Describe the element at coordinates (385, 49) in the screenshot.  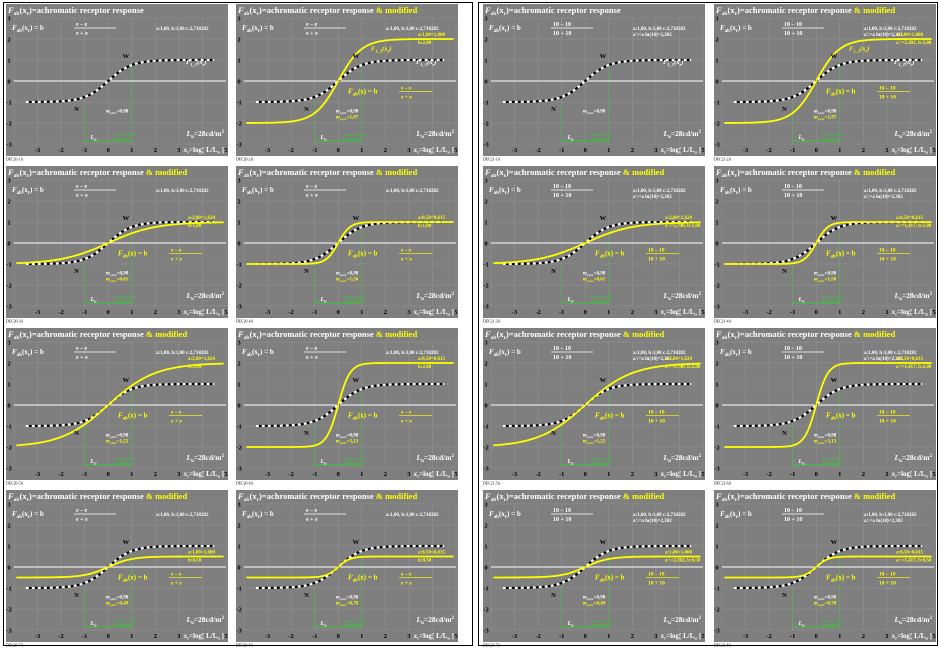
I see `f12-arg: (x` at that location.